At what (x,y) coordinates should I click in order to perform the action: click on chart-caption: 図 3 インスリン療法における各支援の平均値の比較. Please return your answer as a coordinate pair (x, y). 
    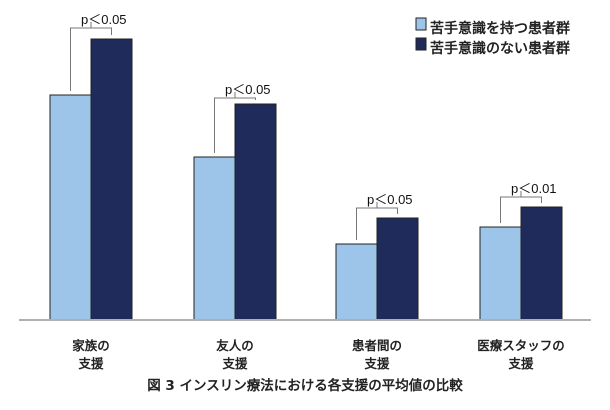
    Looking at the image, I should click on (305, 385).